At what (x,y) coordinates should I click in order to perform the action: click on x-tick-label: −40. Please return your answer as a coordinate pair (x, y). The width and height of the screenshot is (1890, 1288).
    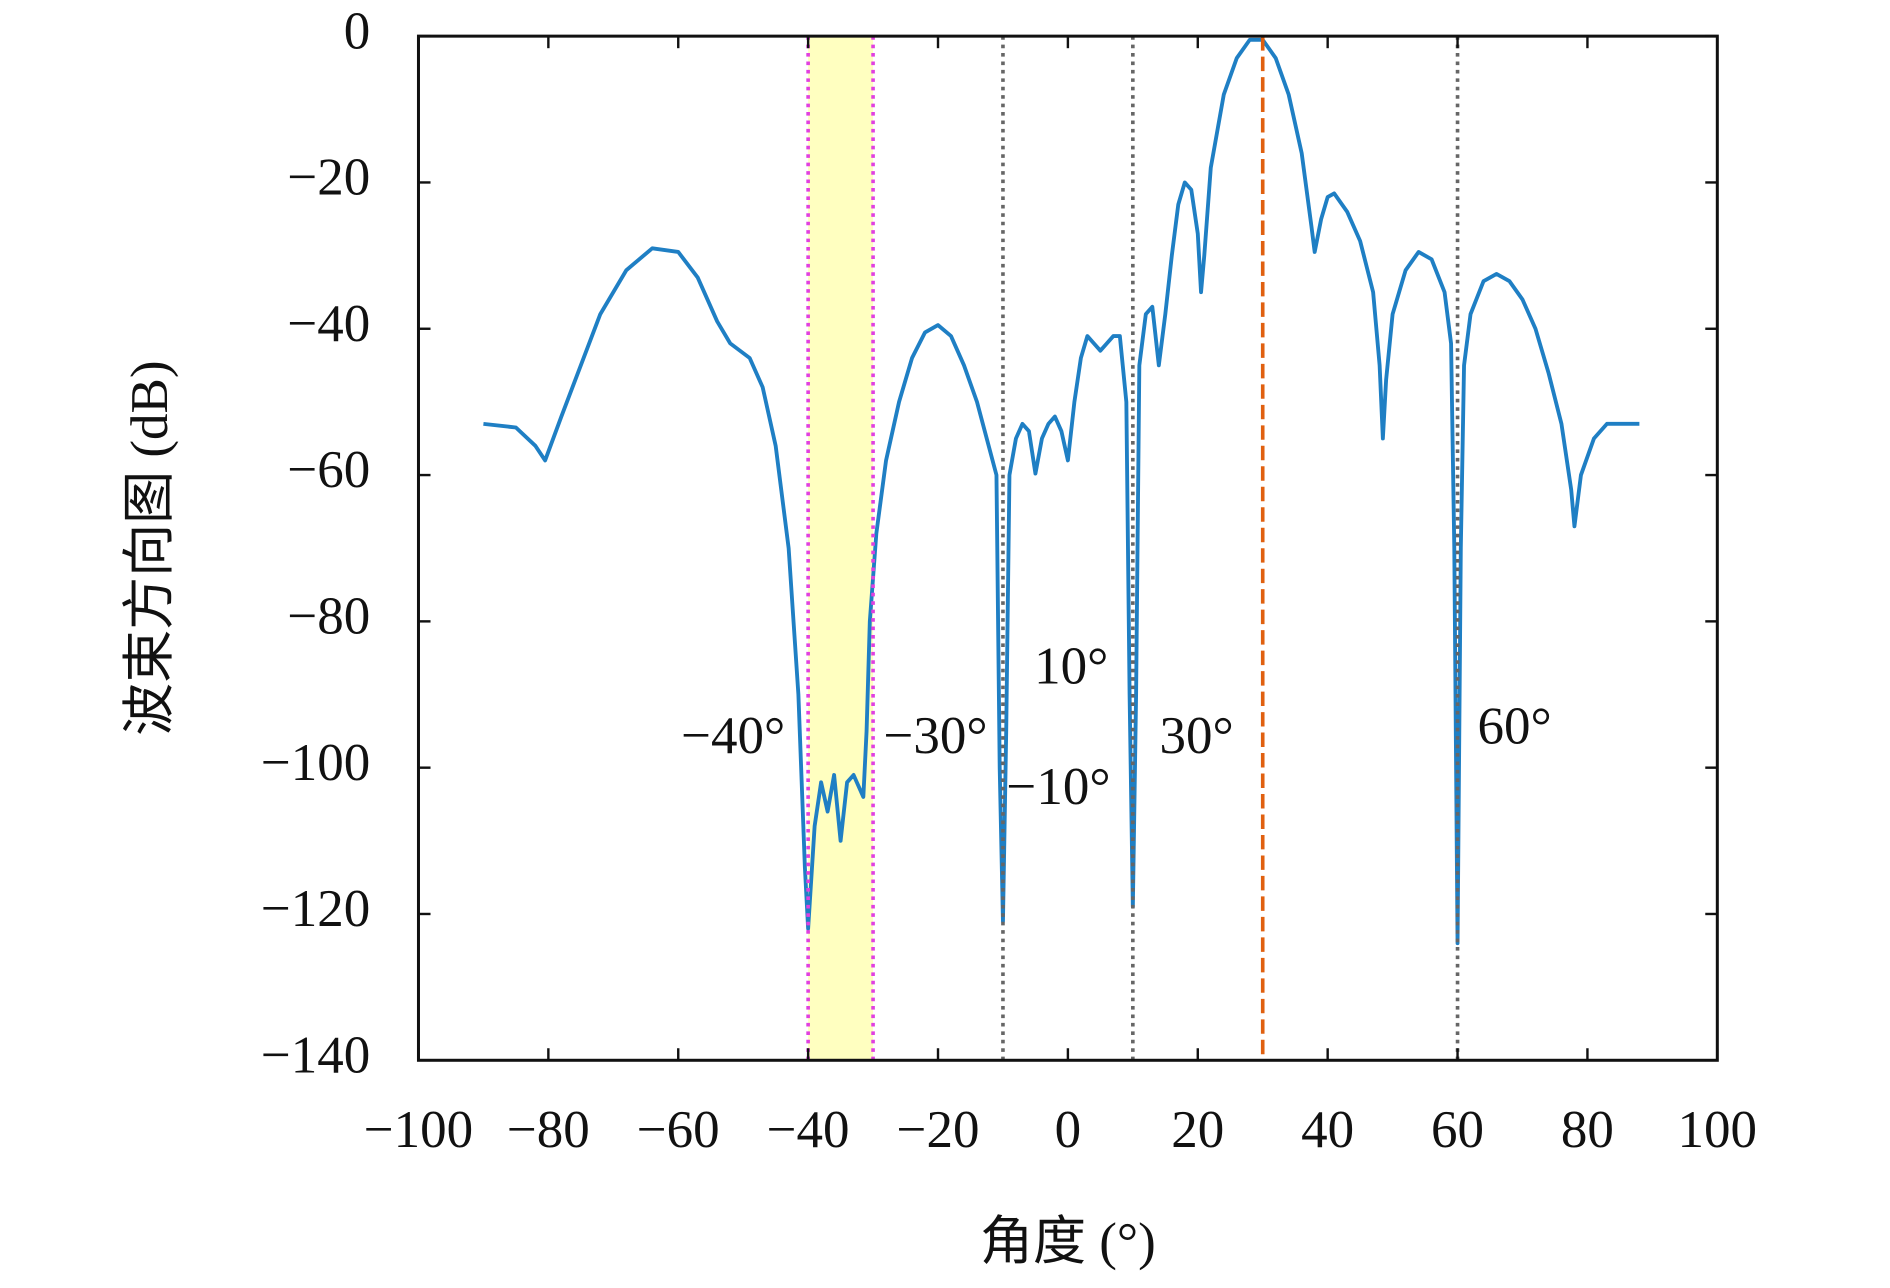
    Looking at the image, I should click on (808, 1130).